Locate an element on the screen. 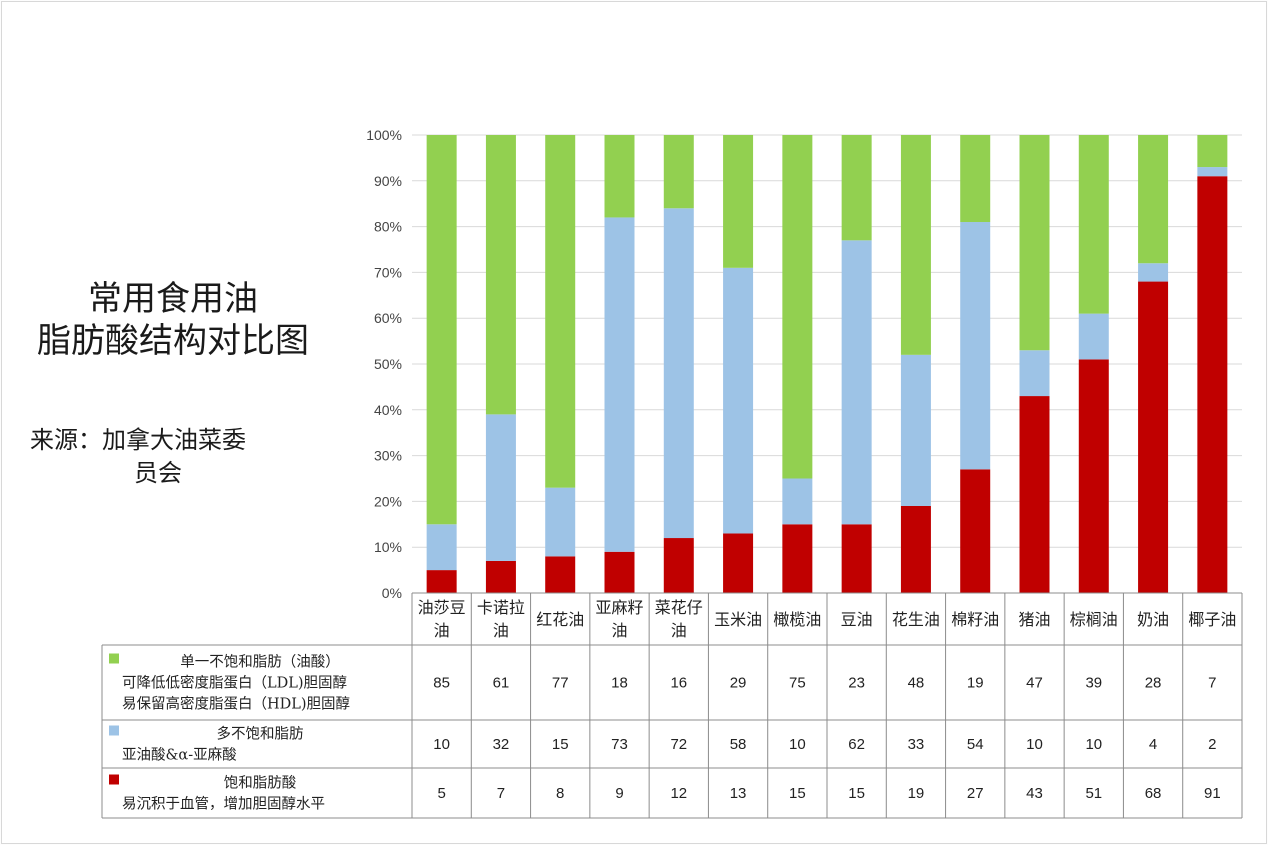  table-cell-saturated: 43 is located at coordinates (1034, 793).